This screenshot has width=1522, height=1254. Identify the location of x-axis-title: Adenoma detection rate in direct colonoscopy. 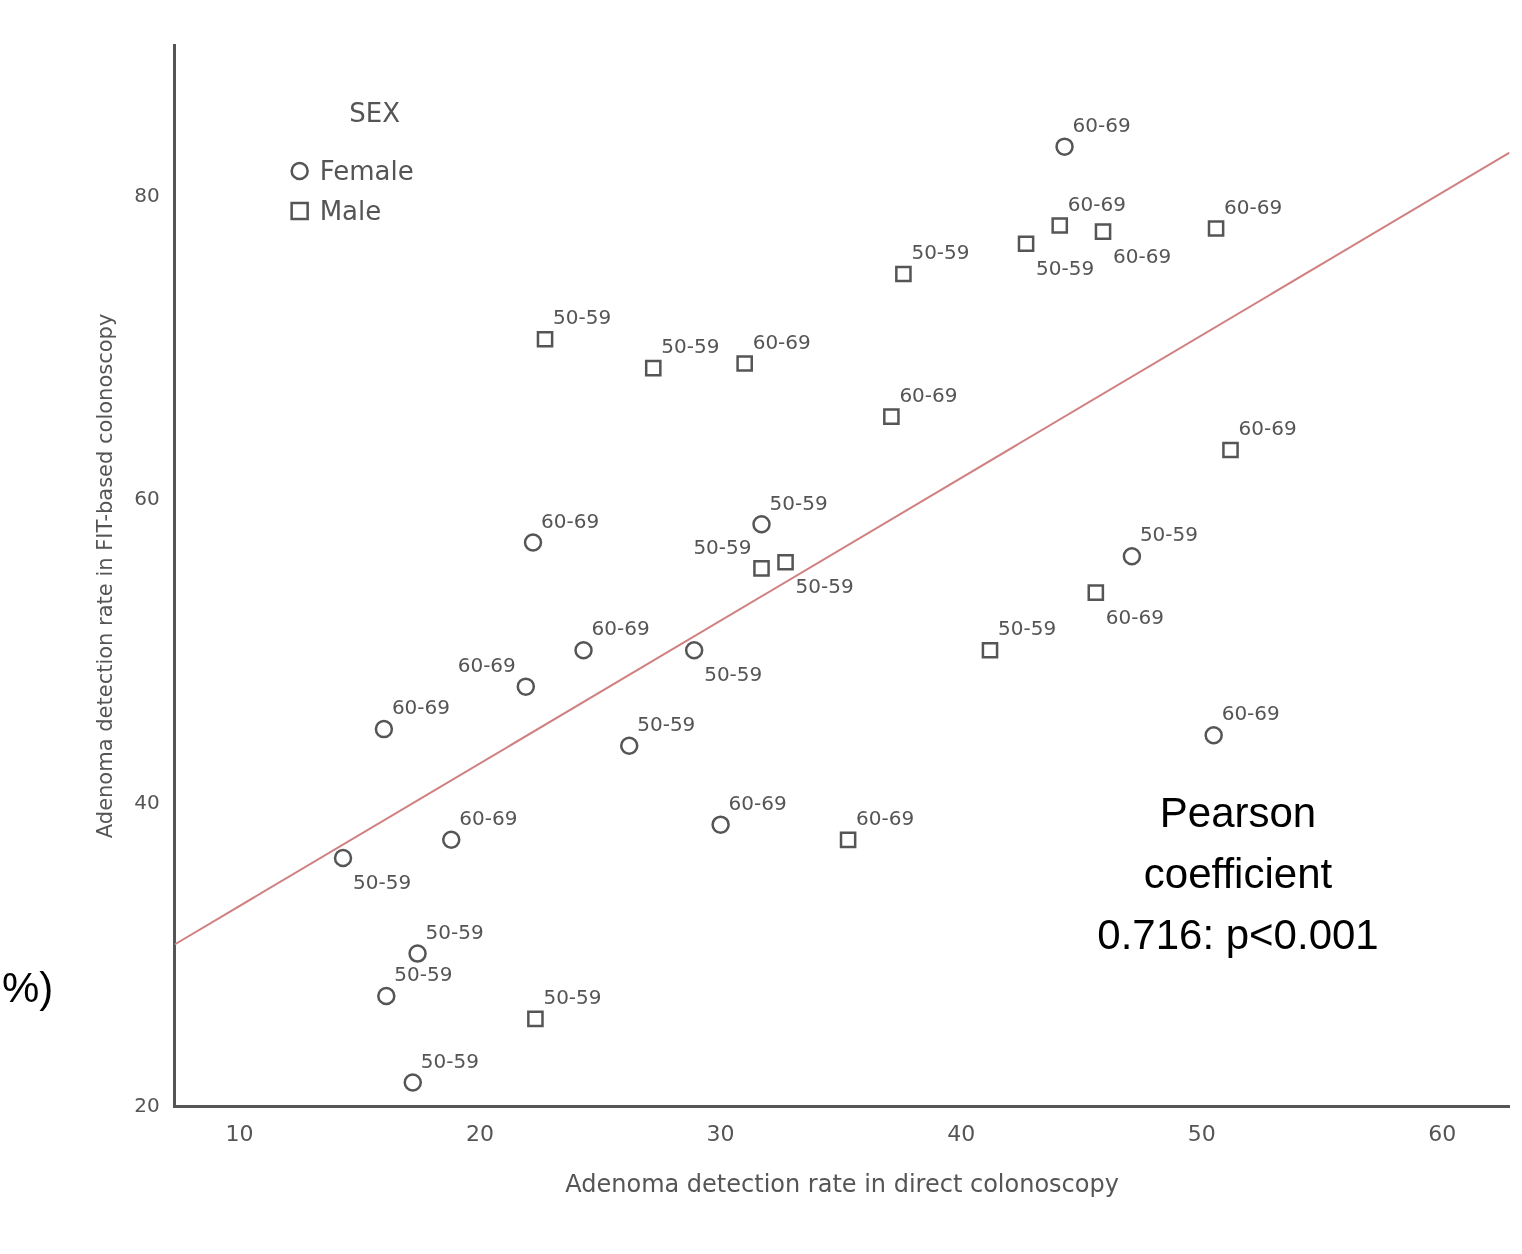
(842, 1183).